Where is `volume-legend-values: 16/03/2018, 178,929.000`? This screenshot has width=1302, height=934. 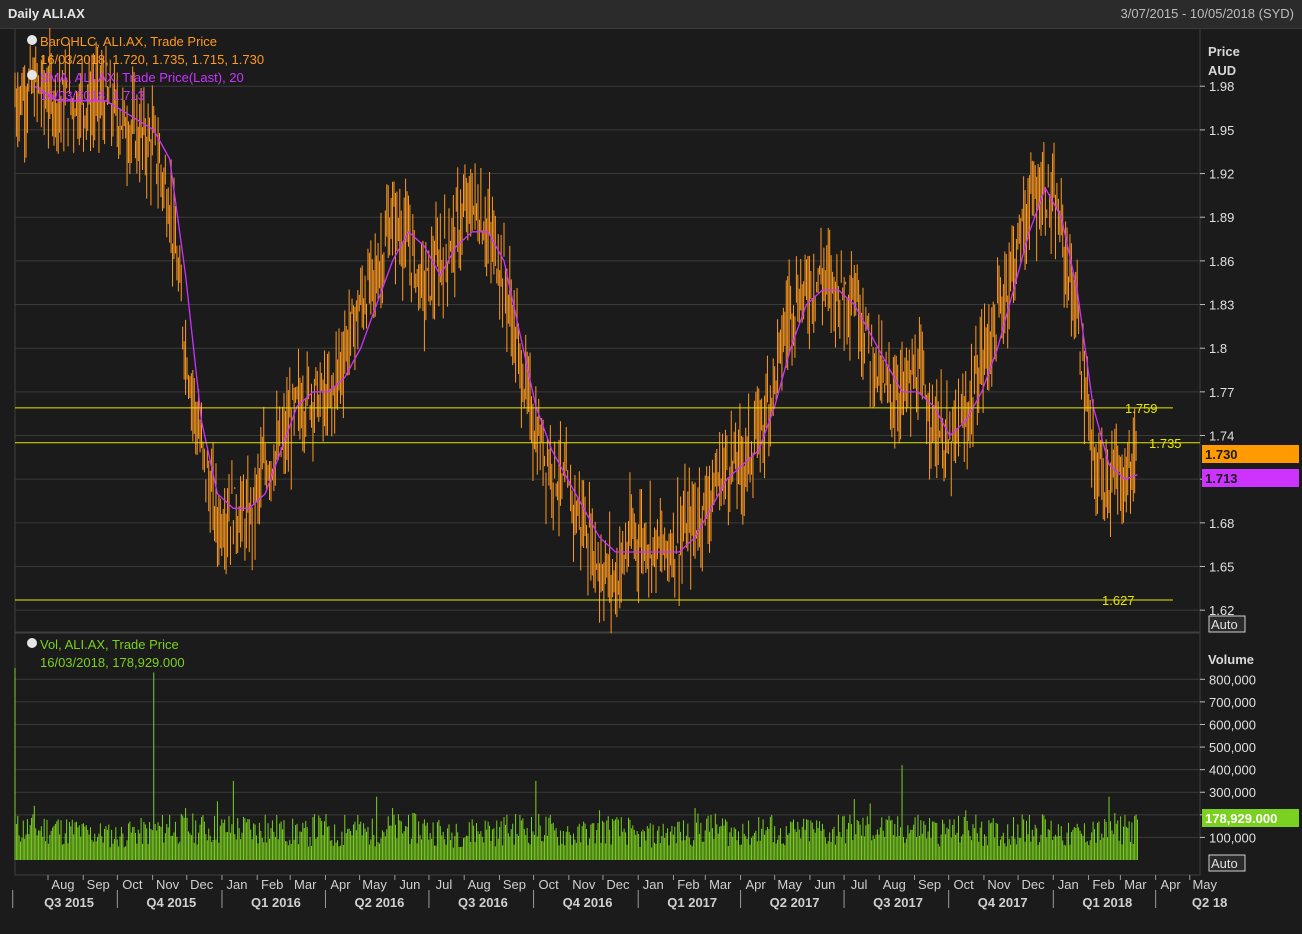 volume-legend-values: 16/03/2018, 178,929.000 is located at coordinates (112, 662).